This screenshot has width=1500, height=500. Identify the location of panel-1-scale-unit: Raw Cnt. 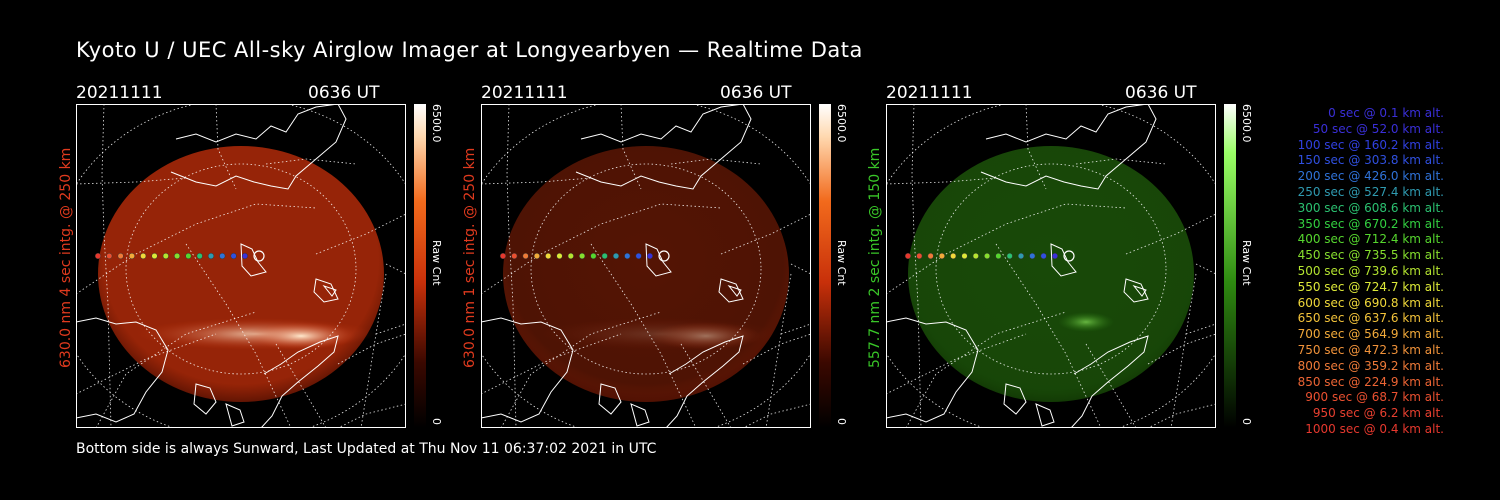
(436, 263).